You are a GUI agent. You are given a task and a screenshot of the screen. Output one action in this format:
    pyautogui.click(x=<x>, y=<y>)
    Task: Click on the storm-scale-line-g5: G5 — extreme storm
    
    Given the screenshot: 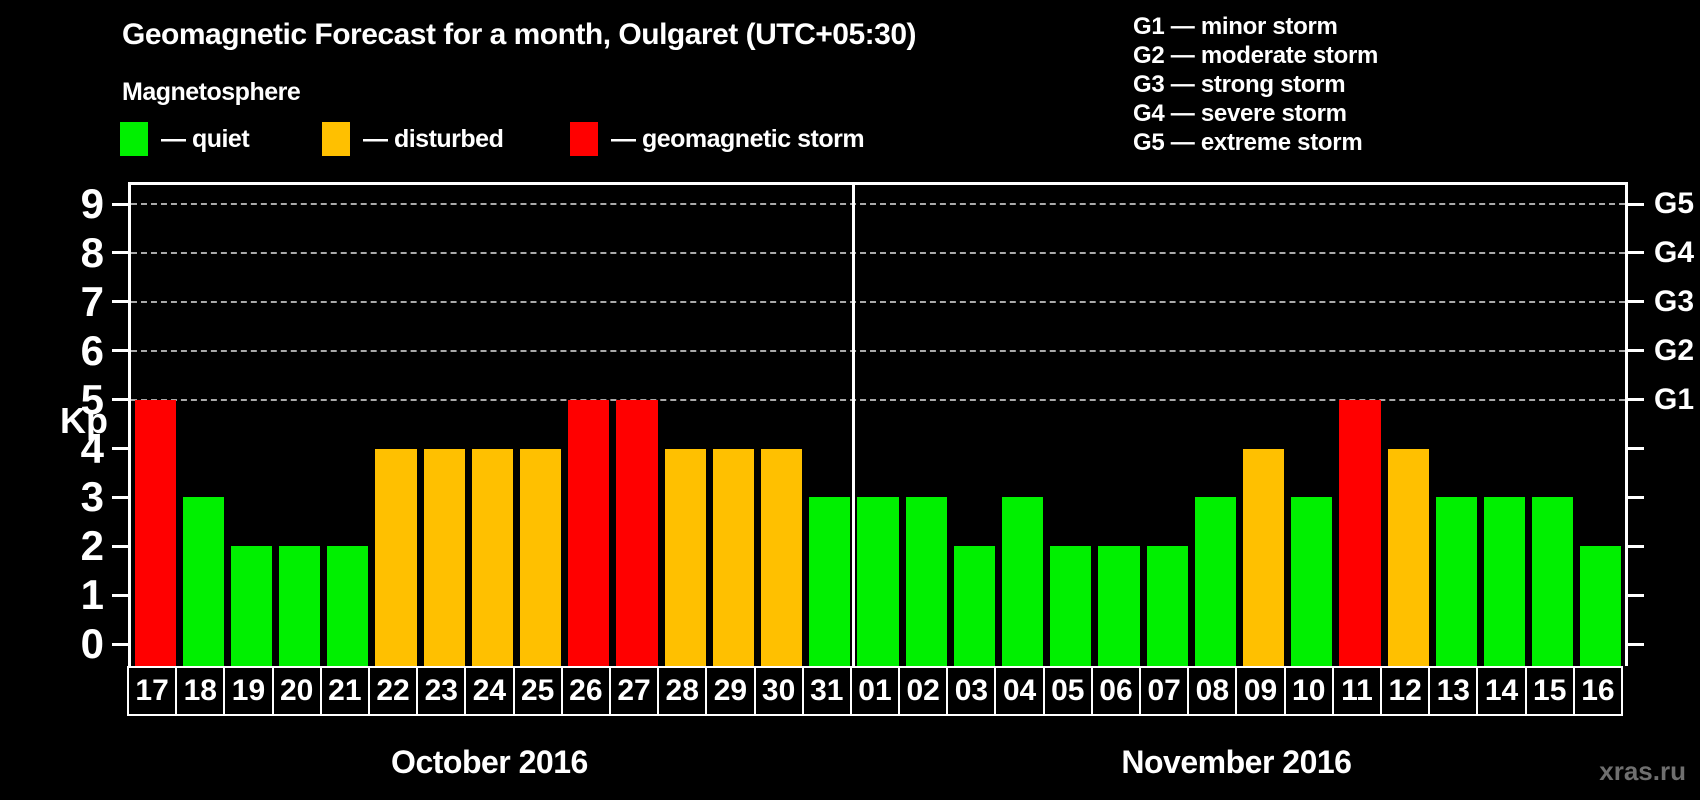 What is the action you would take?
    pyautogui.click(x=1248, y=142)
    